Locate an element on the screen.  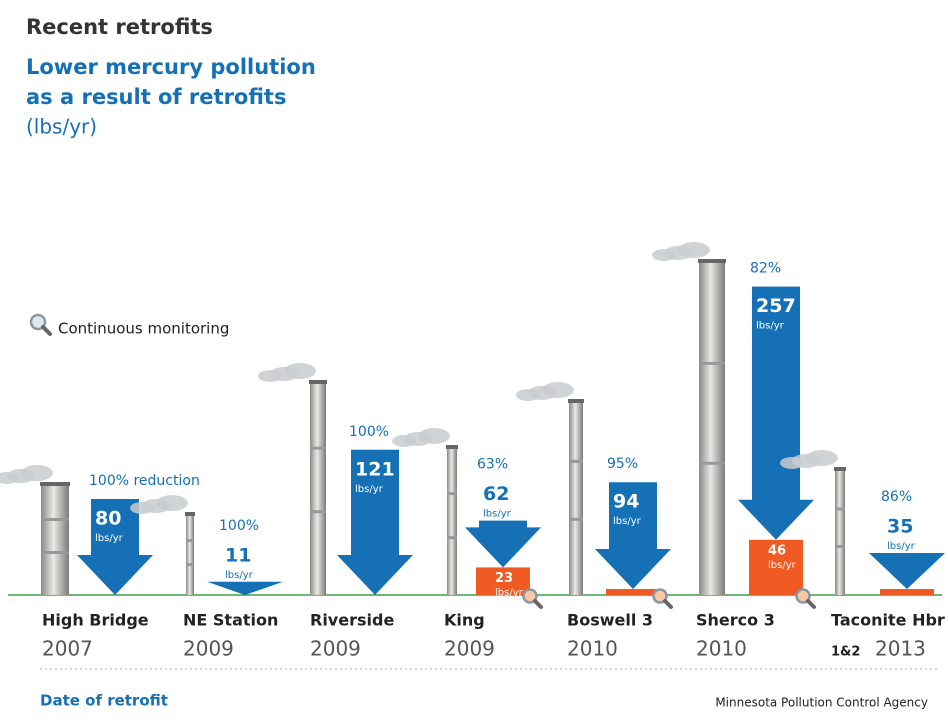
after-value-label: 46 is located at coordinates (777, 550).